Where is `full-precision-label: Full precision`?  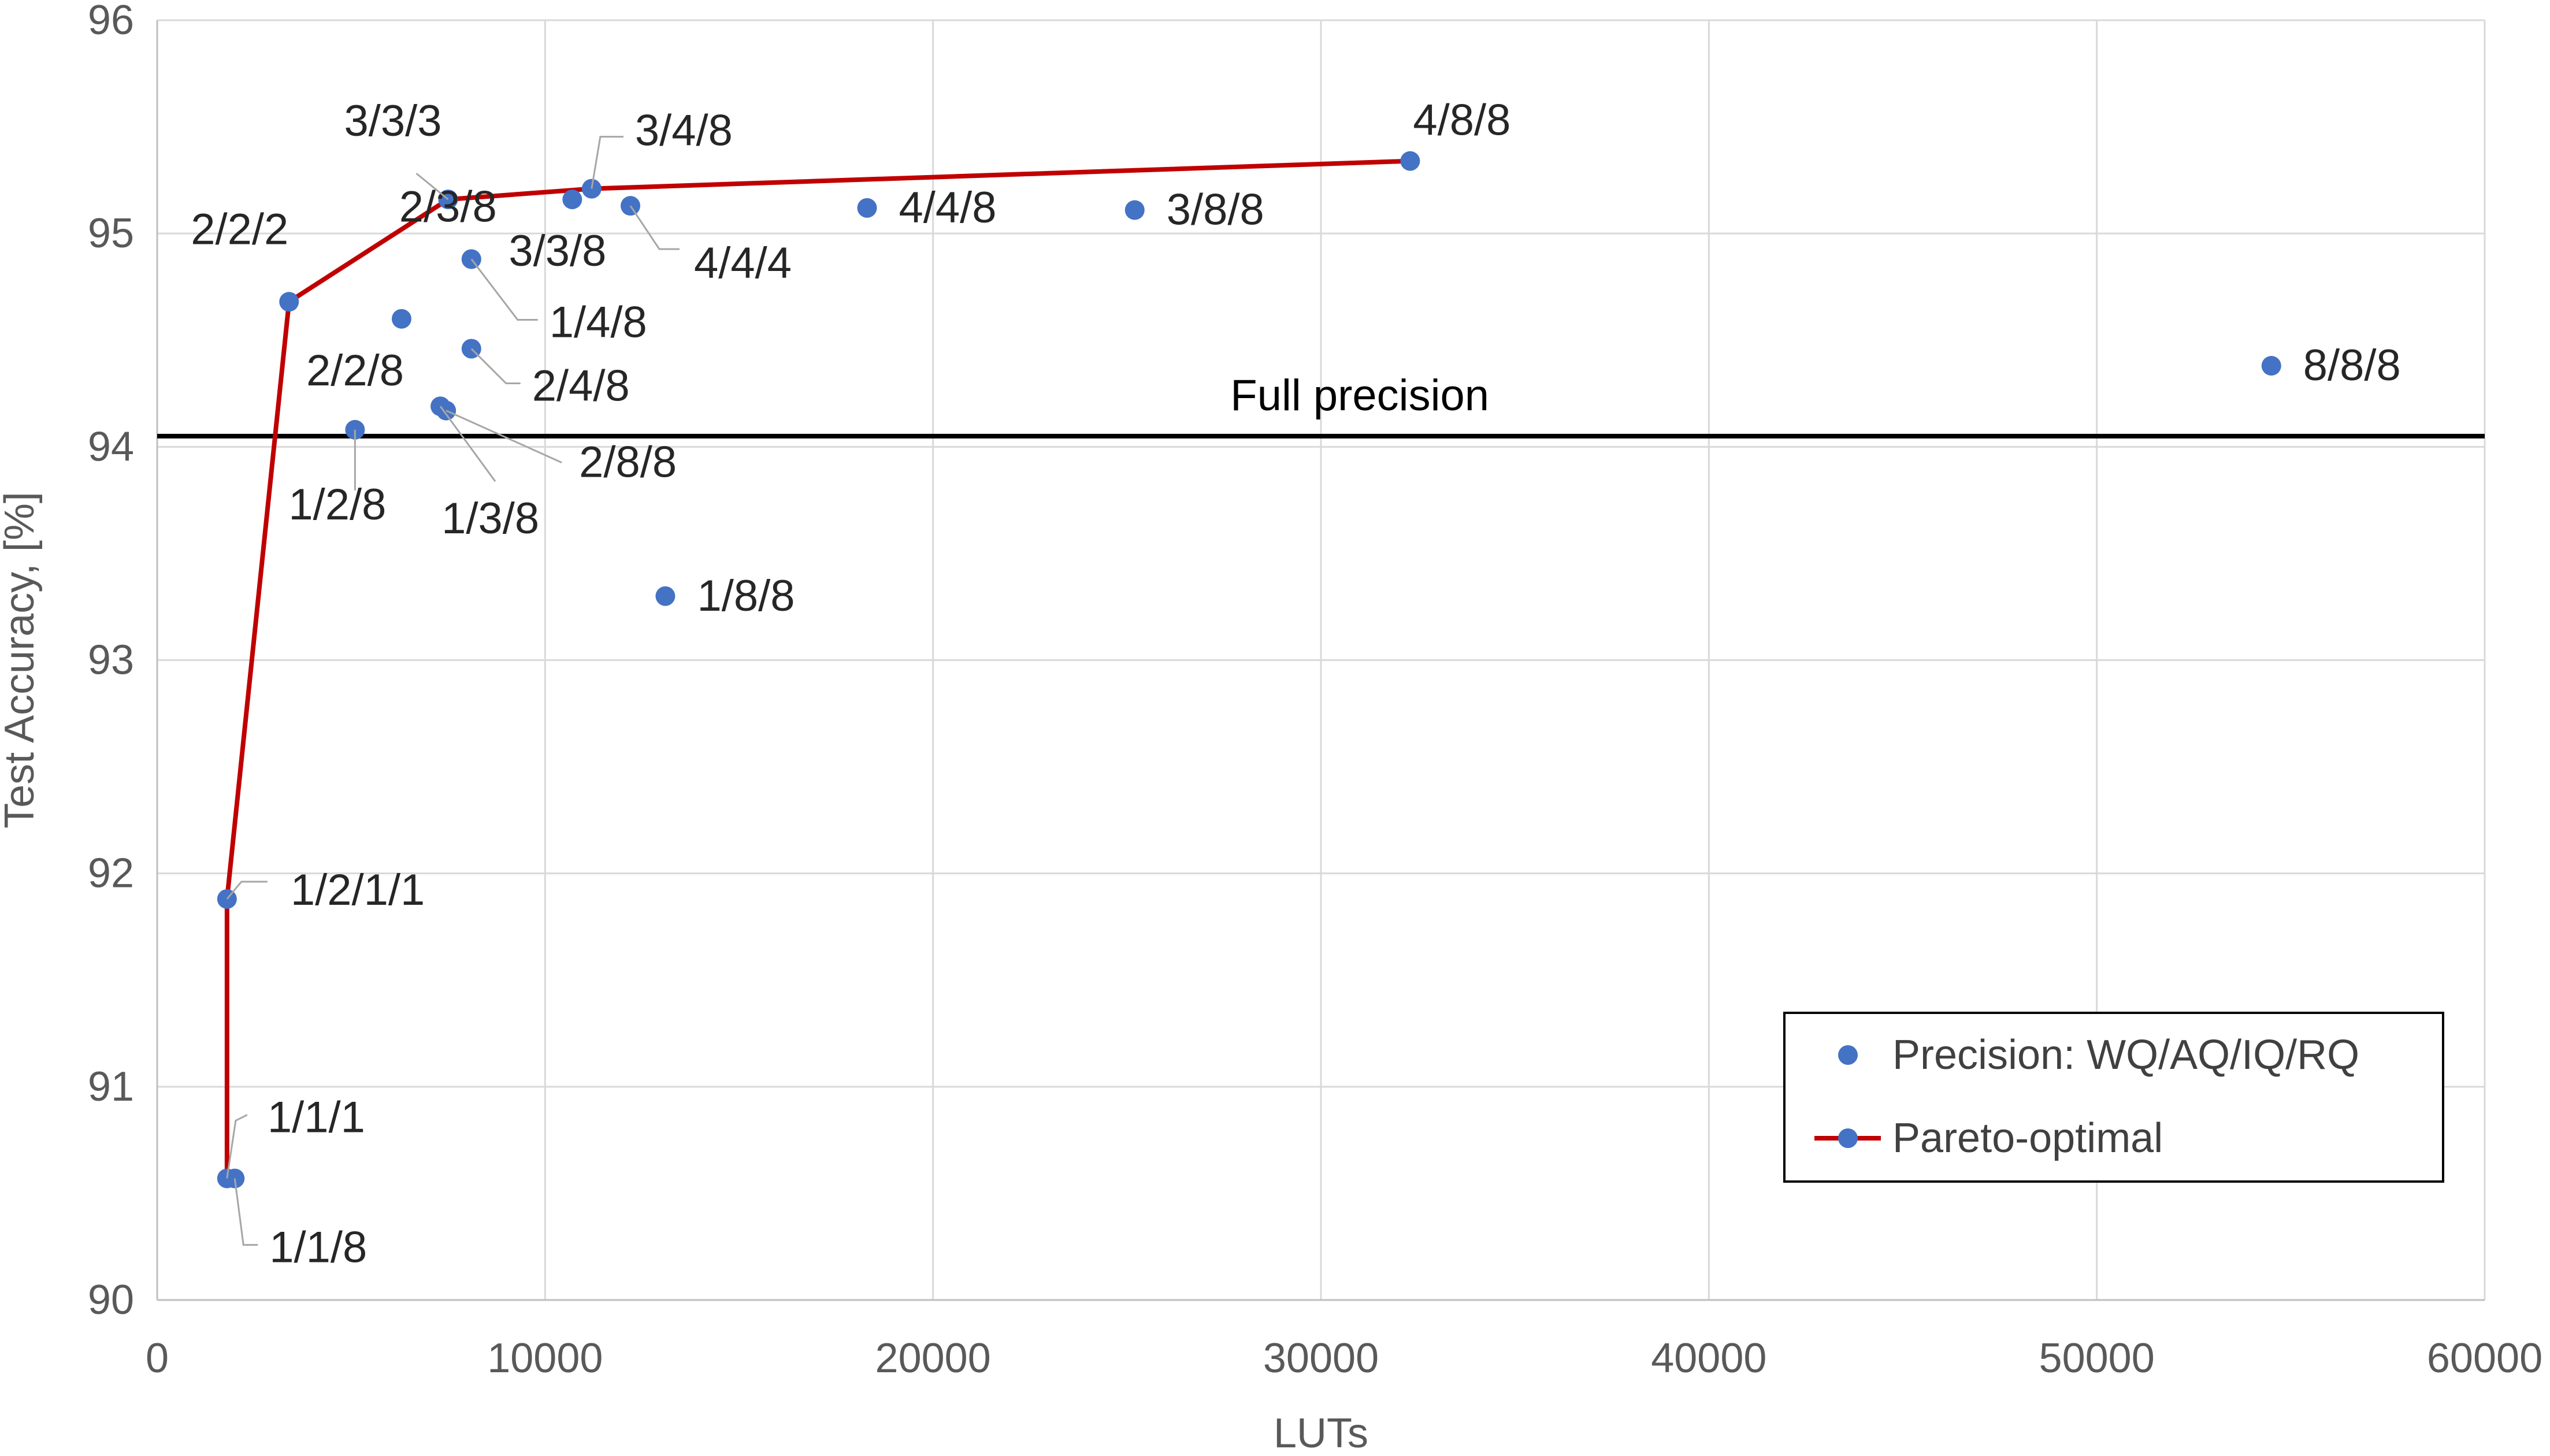
full-precision-label: Full precision is located at coordinates (1359, 395).